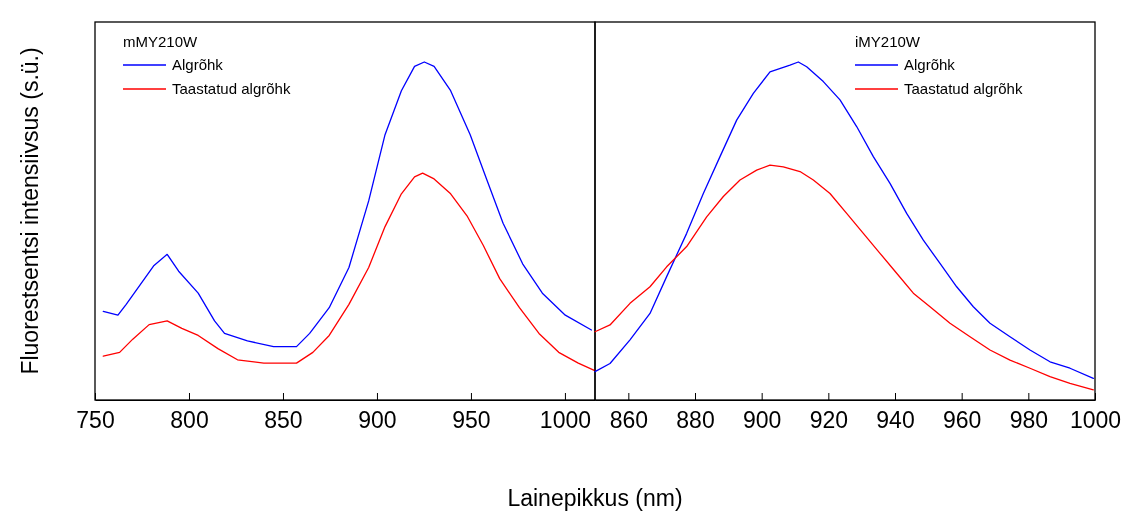  What do you see at coordinates (629, 420) in the screenshot?
I see `x-tick-label: 860` at bounding box center [629, 420].